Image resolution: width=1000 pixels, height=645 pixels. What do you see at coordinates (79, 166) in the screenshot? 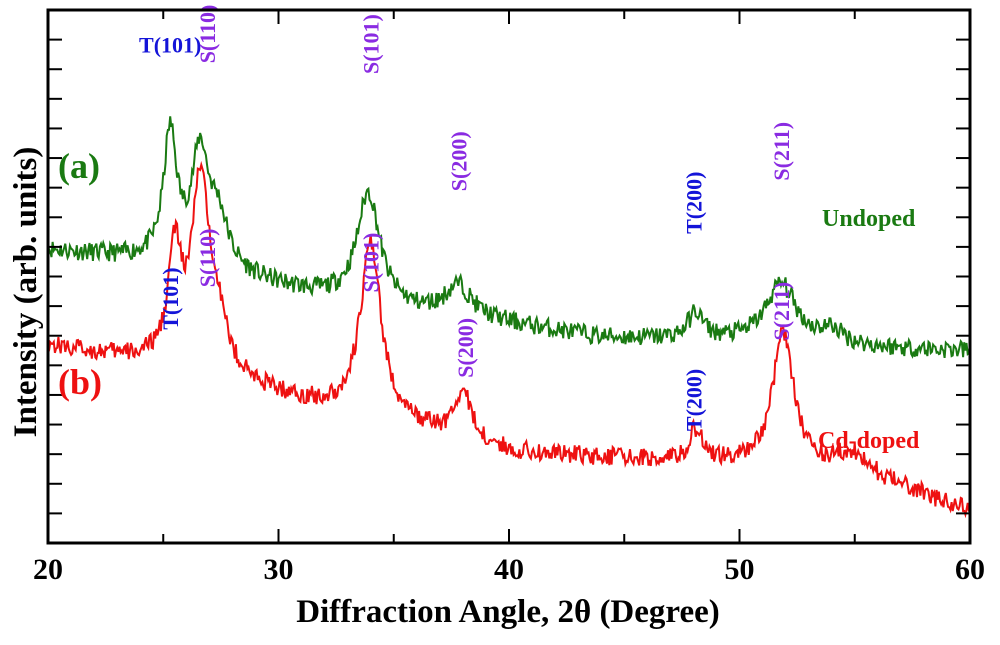
I see `series-tag-undoped: (a)` at bounding box center [79, 166].